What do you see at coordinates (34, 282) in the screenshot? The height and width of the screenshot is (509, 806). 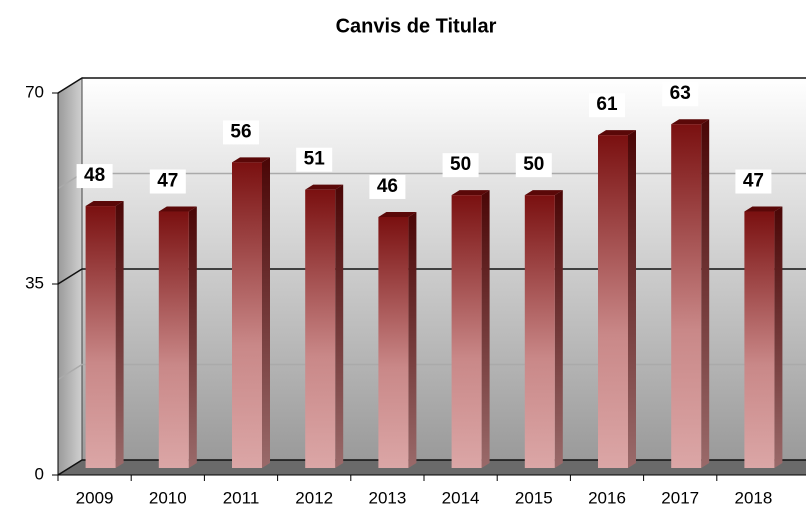 I see `y-tick-label: 35` at bounding box center [34, 282].